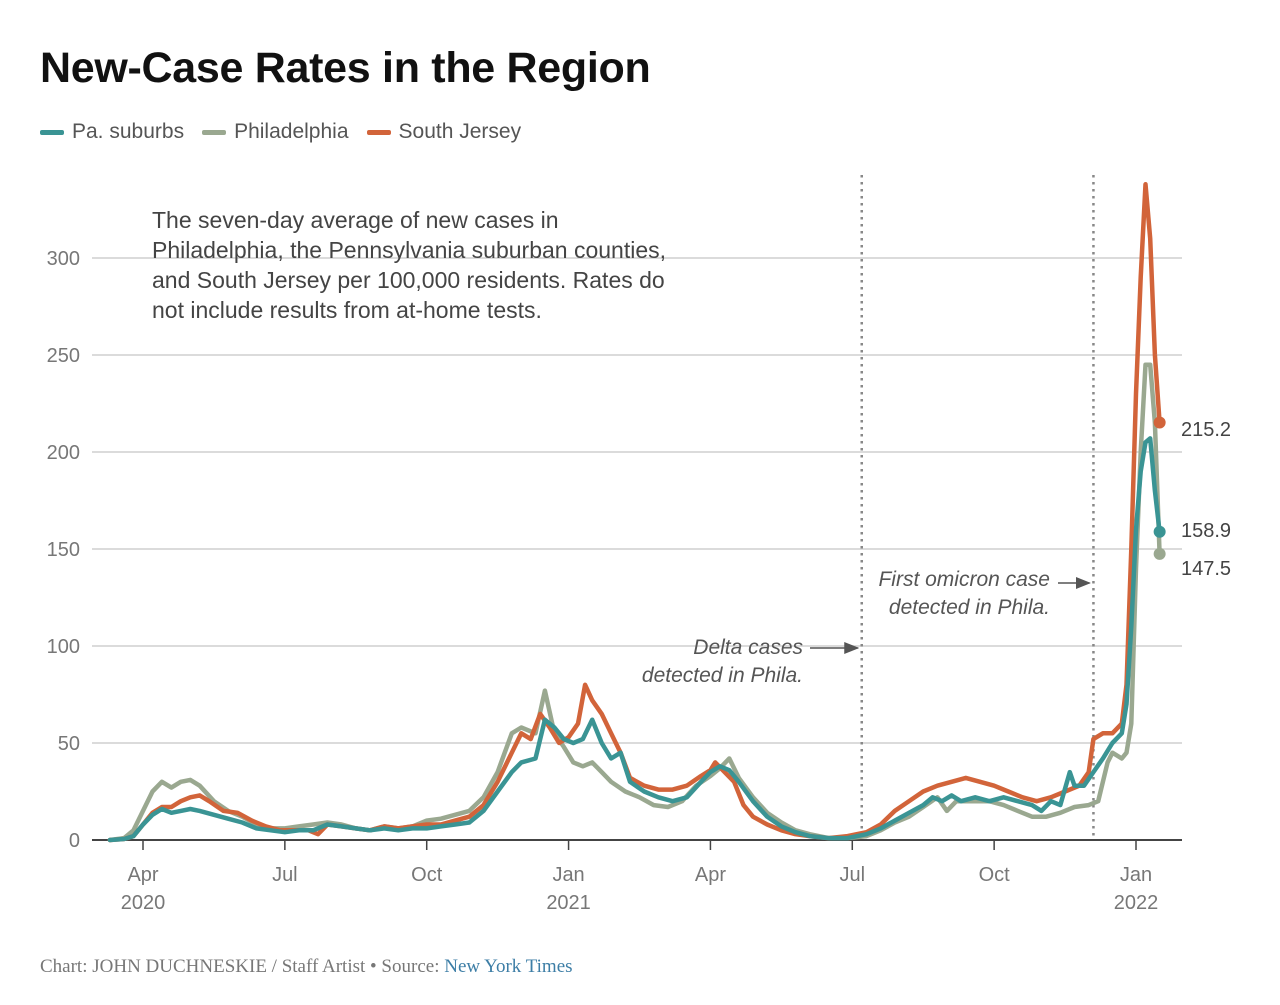  Describe the element at coordinates (143, 903) in the screenshot. I see `x-tick-year: 2020` at that location.